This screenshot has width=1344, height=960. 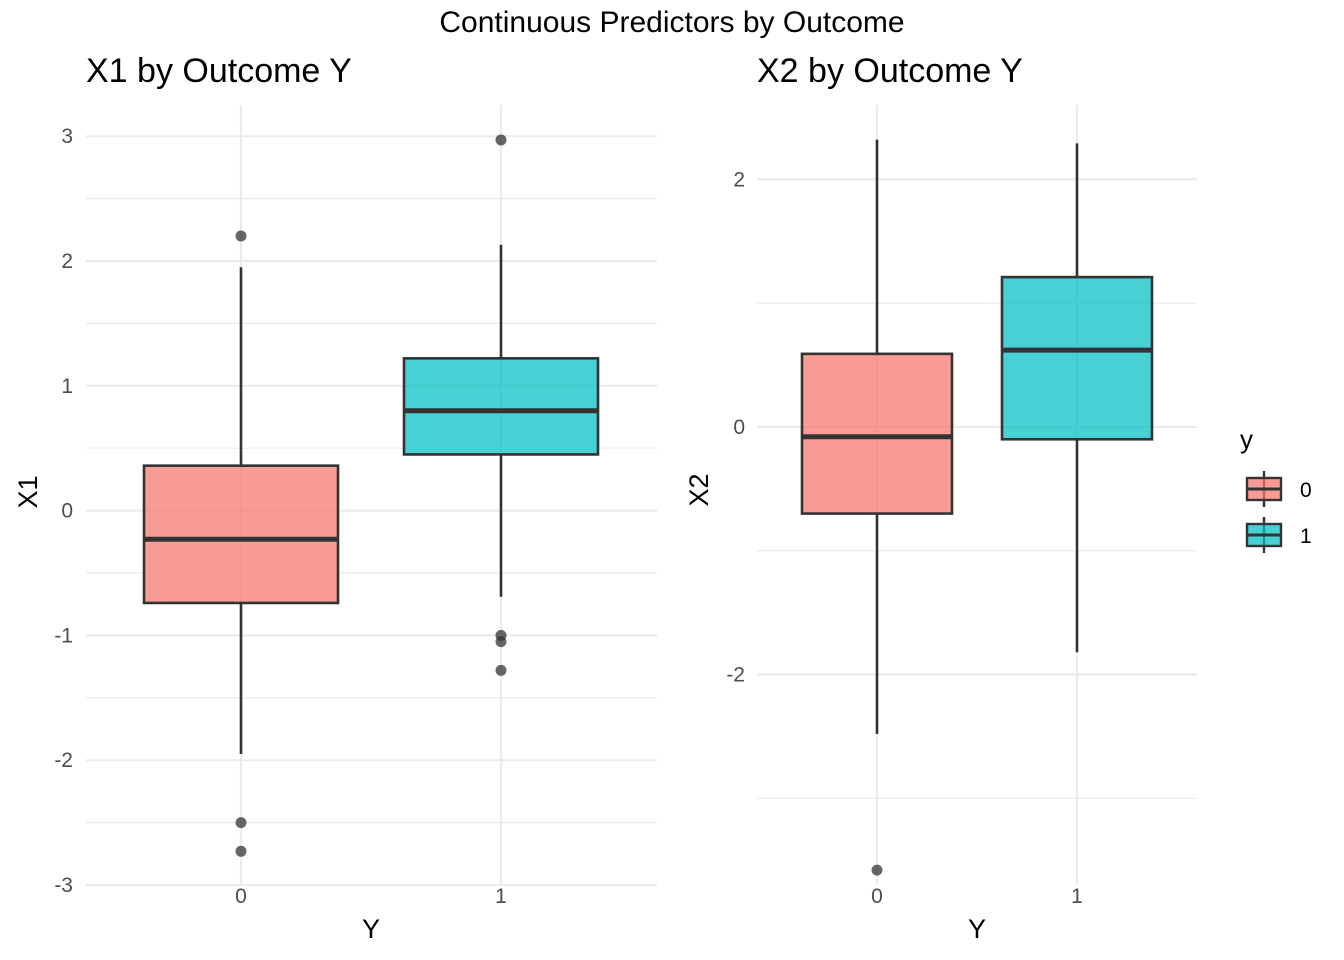 I want to click on figure-title: Continuous Predictors by Outcome, so click(x=671, y=22).